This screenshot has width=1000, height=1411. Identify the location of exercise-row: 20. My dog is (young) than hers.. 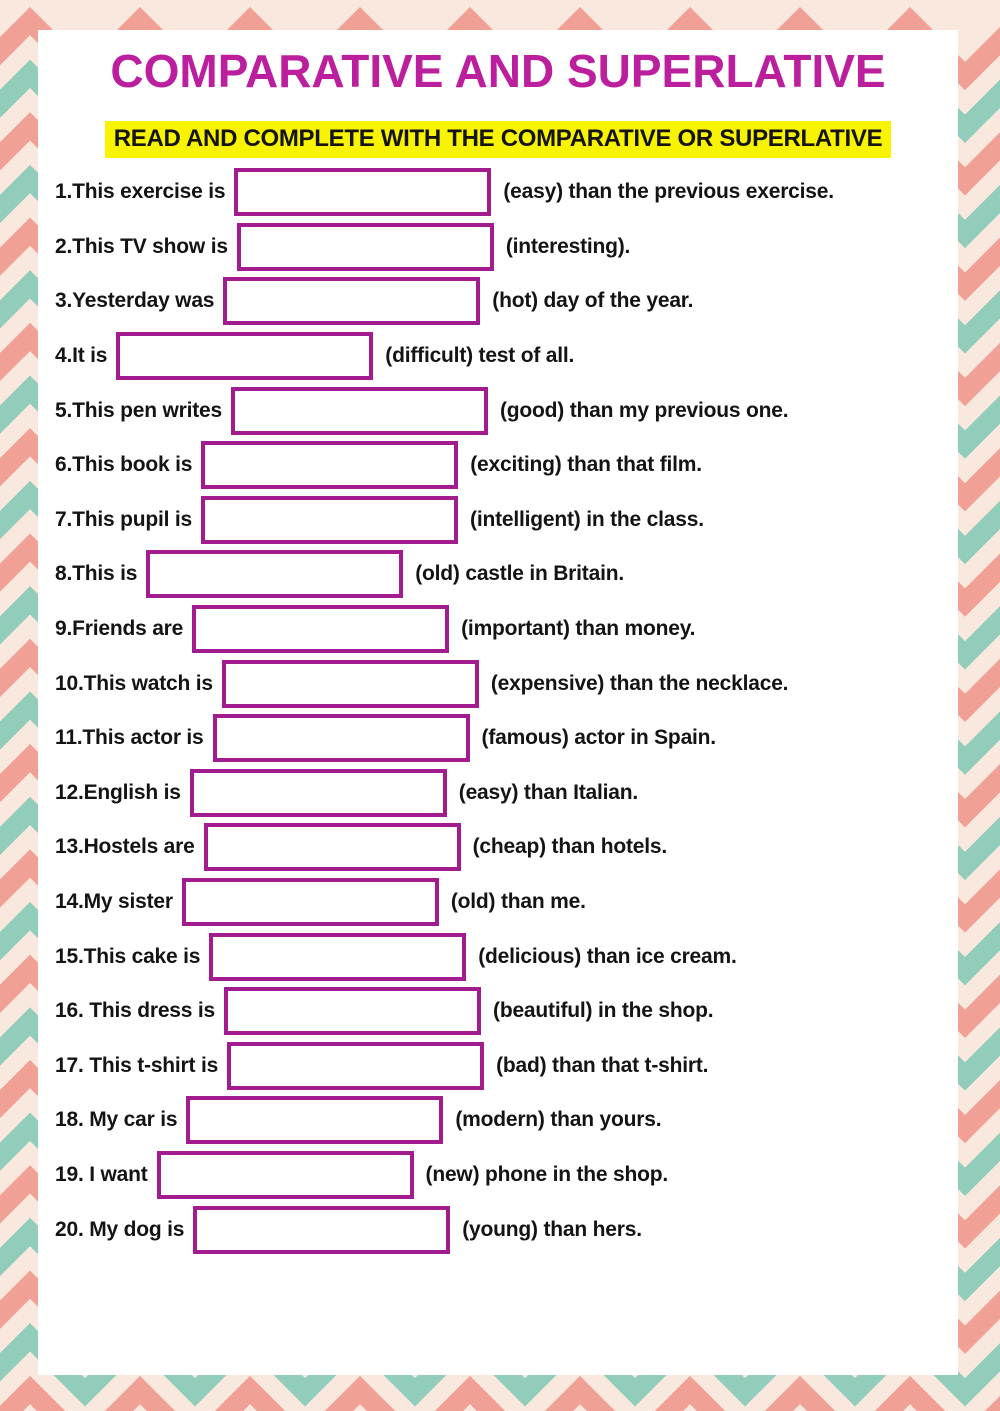
(503, 1229).